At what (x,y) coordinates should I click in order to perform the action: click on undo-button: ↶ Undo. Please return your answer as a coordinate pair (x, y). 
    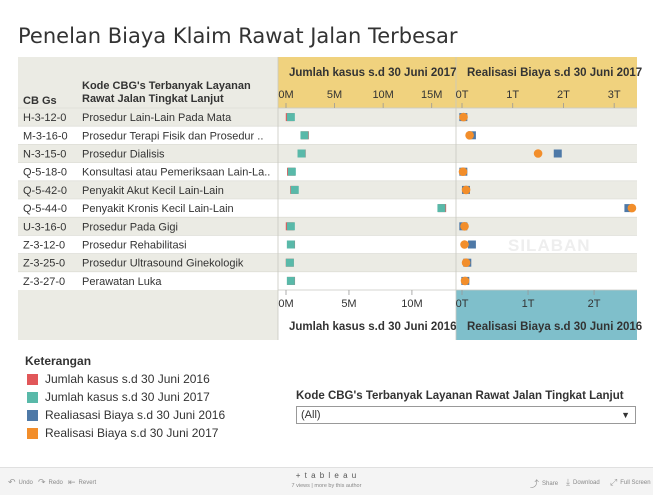
    Looking at the image, I should click on (20, 482).